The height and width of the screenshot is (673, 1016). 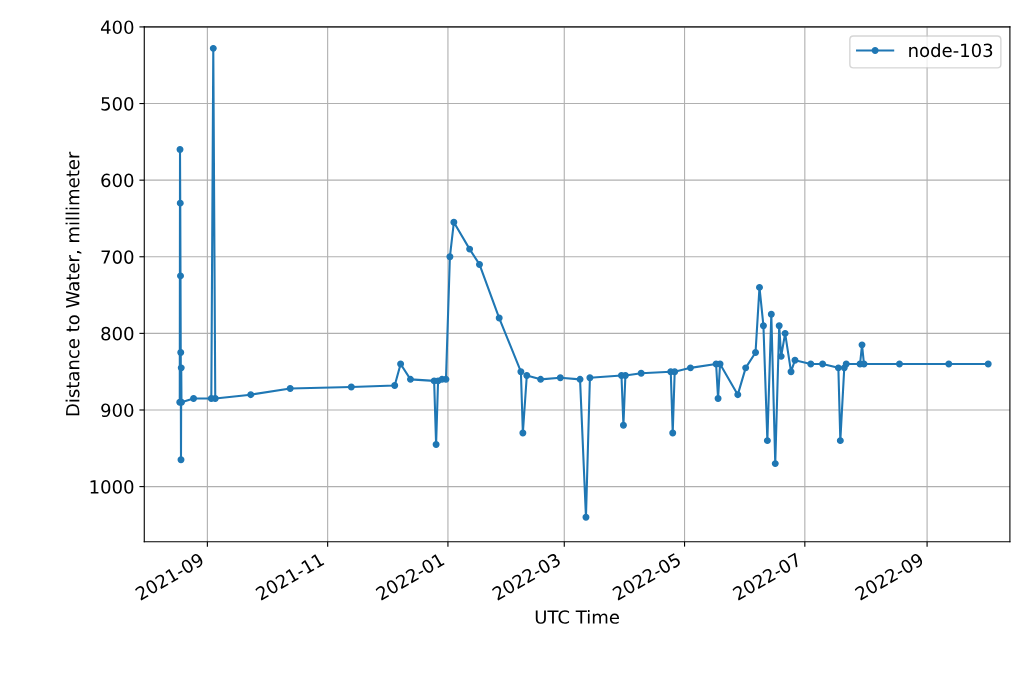 What do you see at coordinates (117, 410) in the screenshot?
I see `y-tick-label: 900` at bounding box center [117, 410].